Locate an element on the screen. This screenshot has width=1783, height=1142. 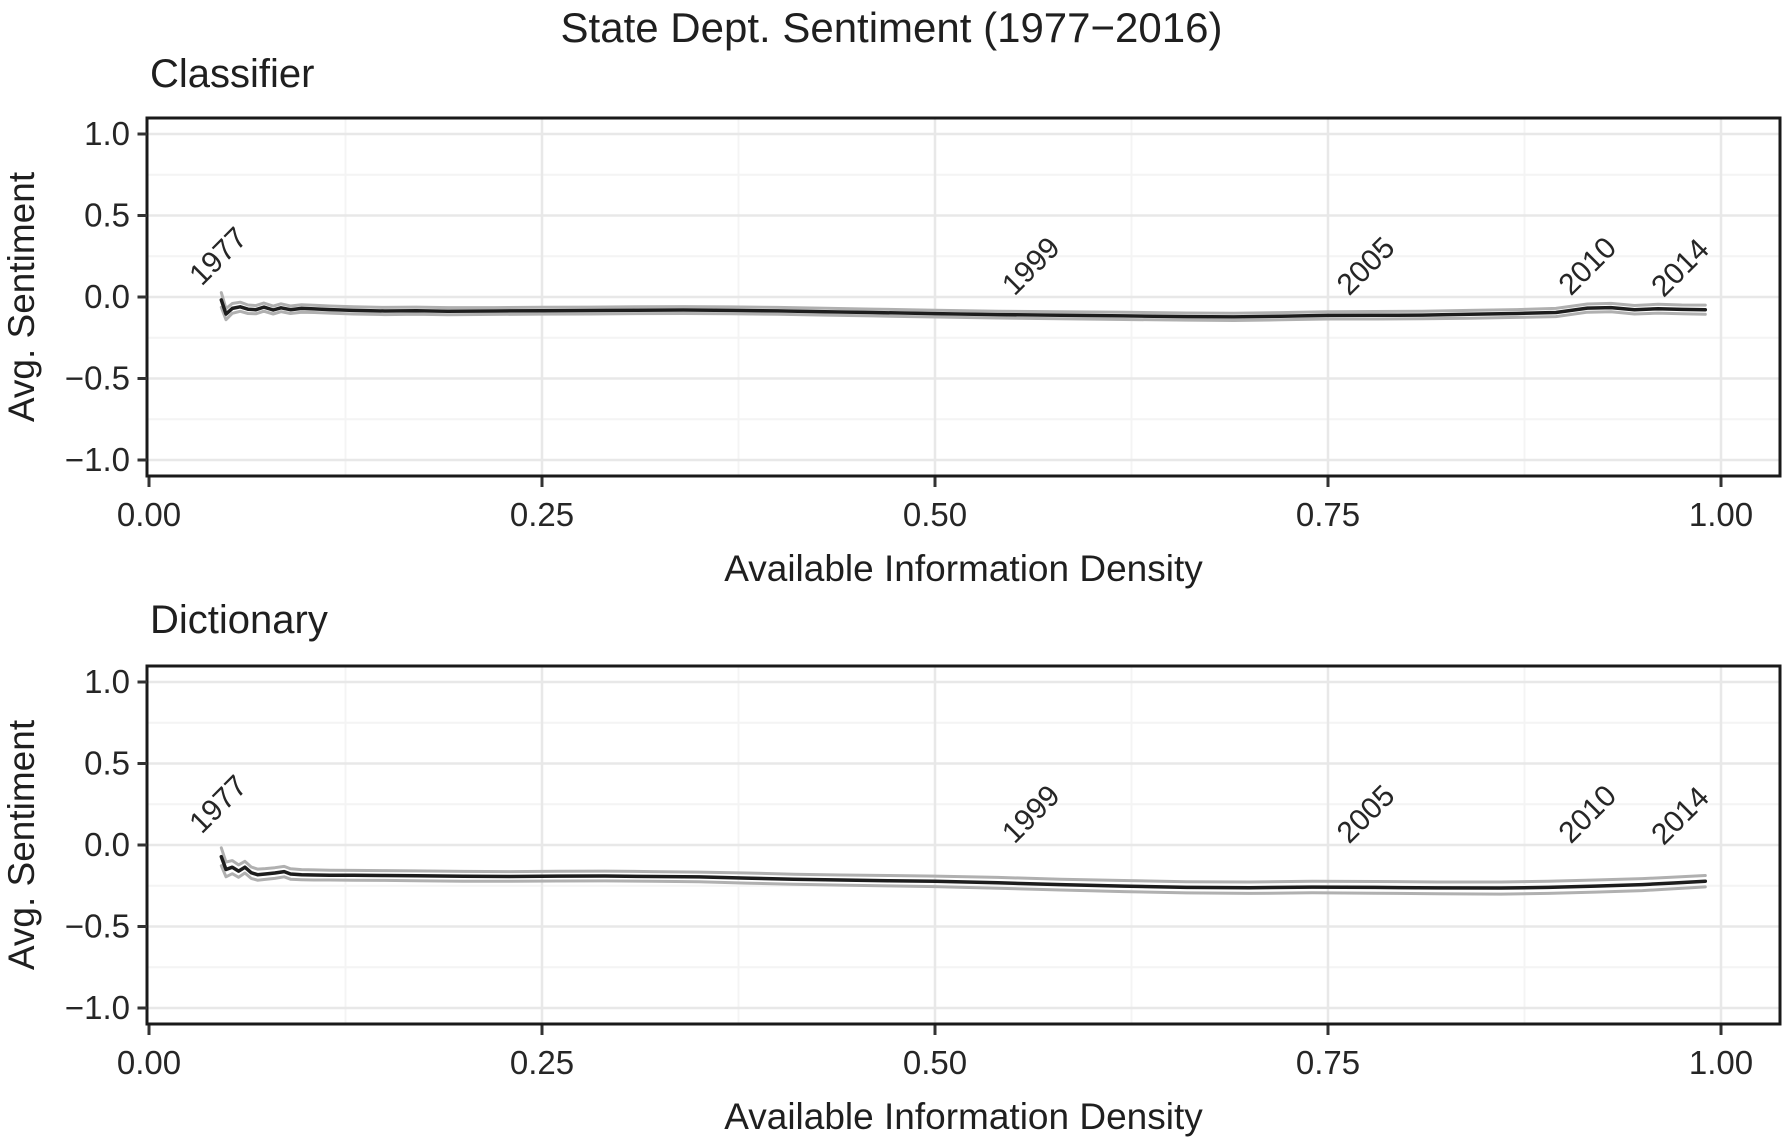
x-axis-title-classifier: Available Information Density is located at coordinates (963, 568).